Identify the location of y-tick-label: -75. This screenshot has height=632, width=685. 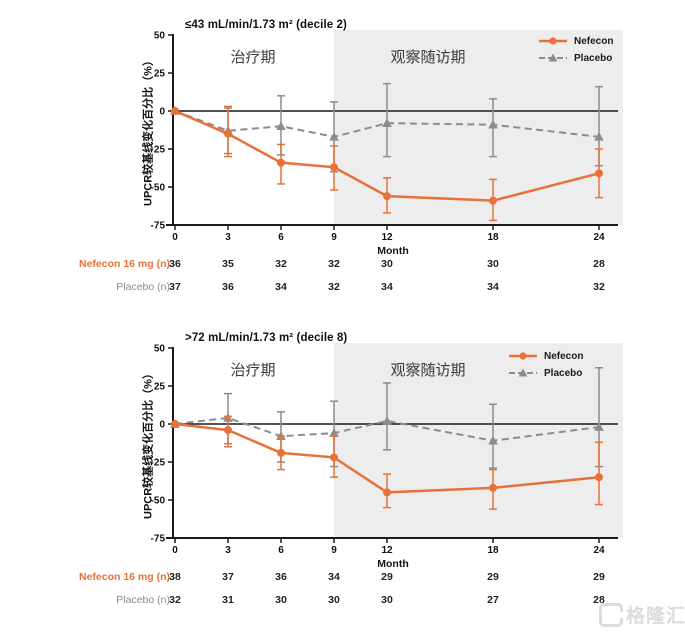
(158, 226).